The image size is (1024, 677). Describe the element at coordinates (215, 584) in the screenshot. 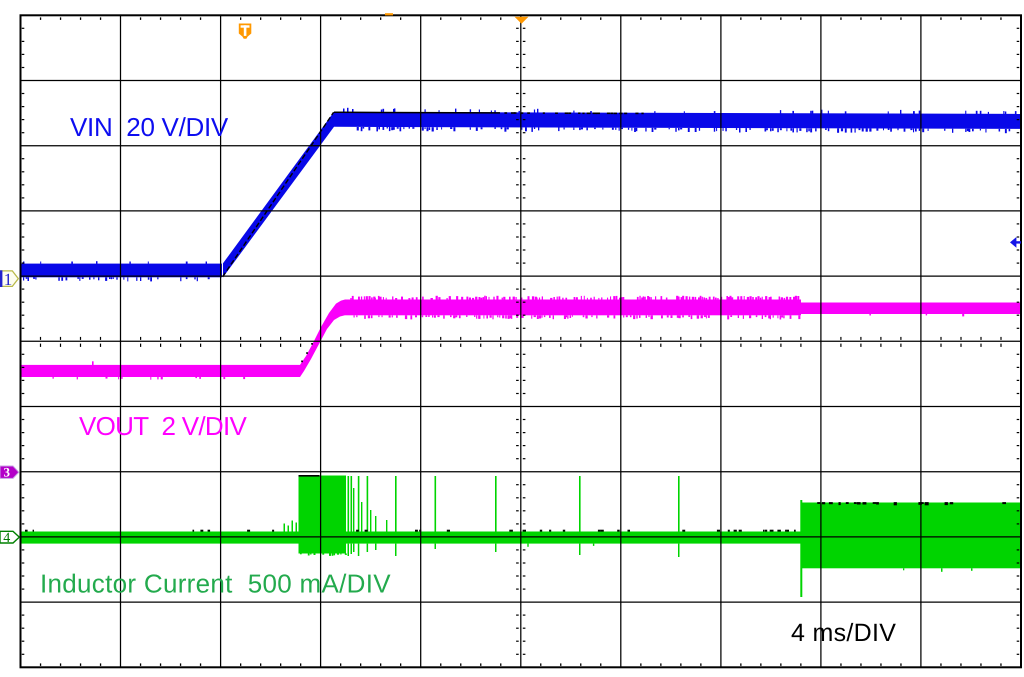

I see `svg-text: Inductor Current 500 mA/DIV` at that location.